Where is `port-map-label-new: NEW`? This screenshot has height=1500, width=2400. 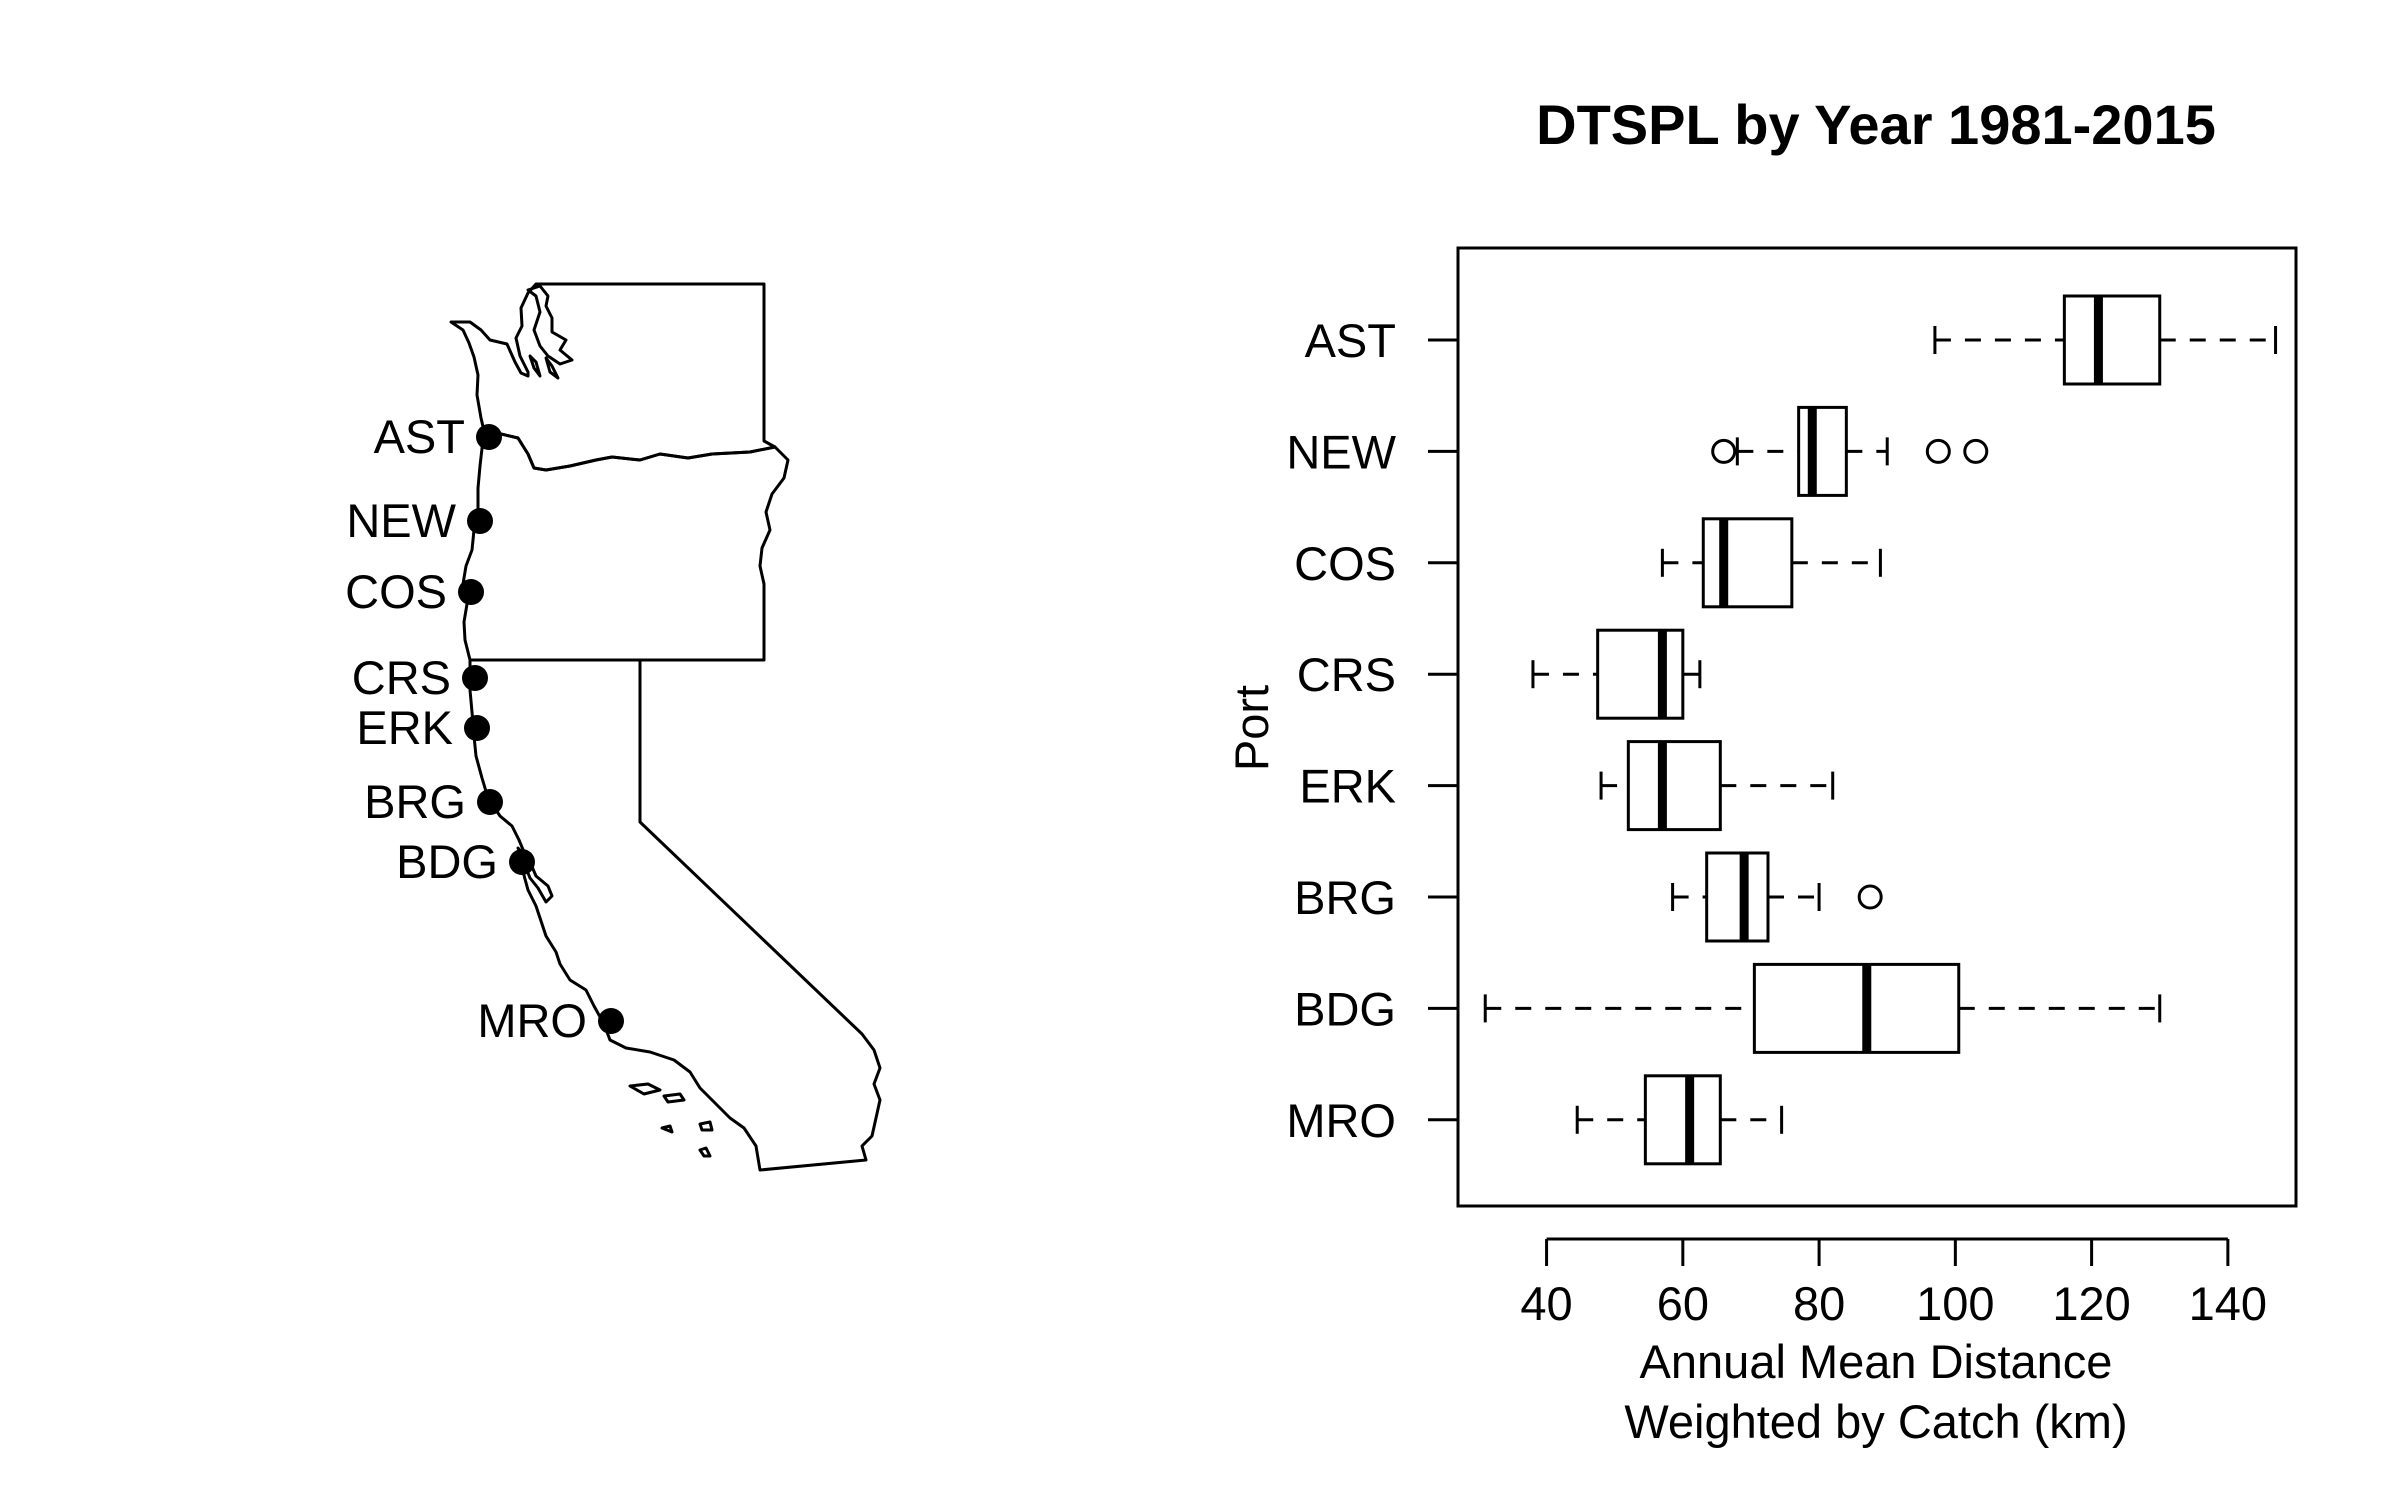
port-map-label-new: NEW is located at coordinates (401, 520).